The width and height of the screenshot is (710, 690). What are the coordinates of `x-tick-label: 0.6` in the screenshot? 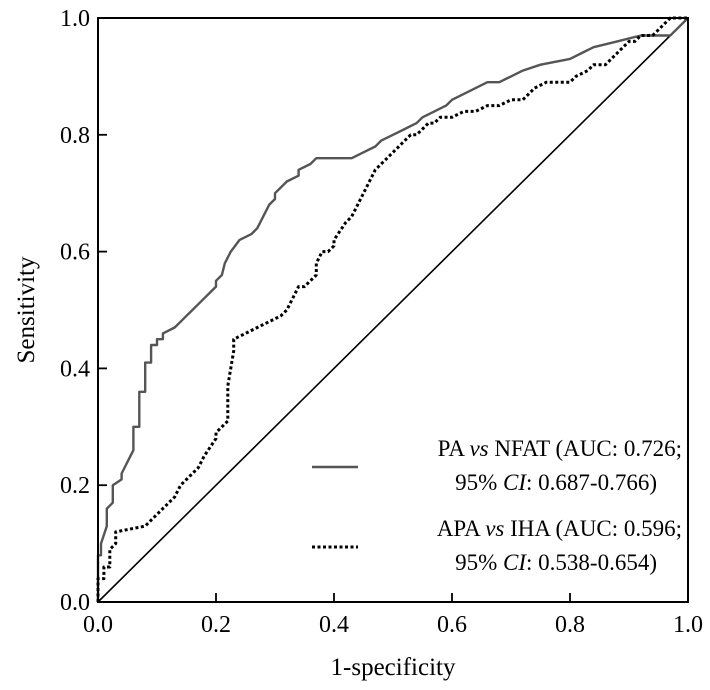 It's located at (452, 625).